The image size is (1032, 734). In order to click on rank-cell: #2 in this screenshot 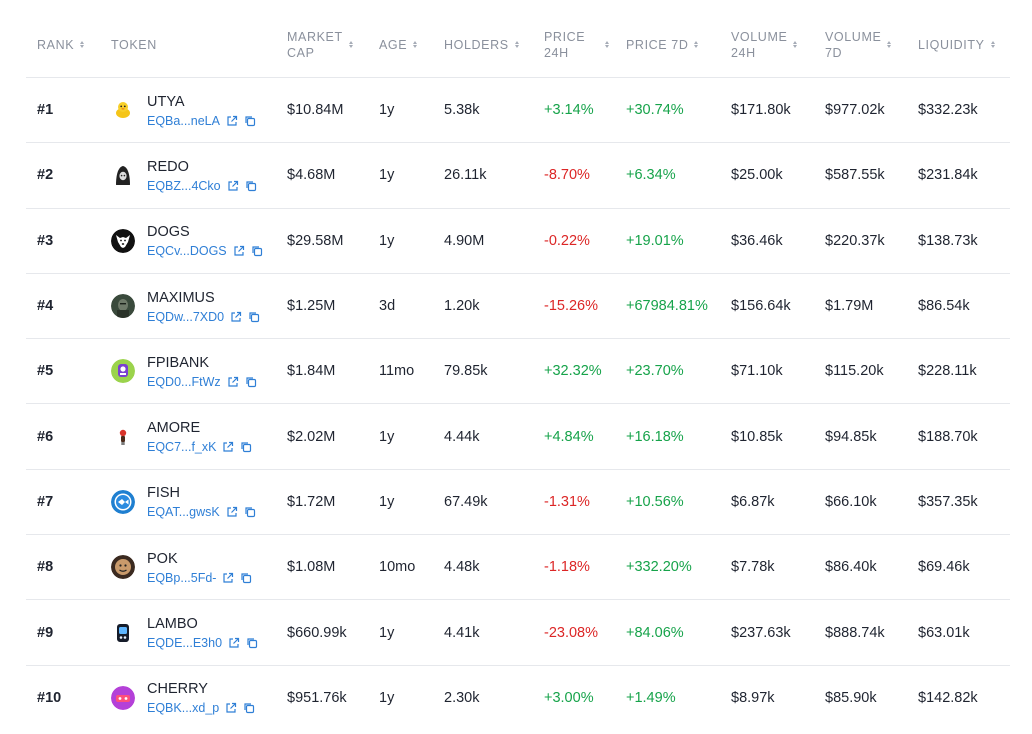, I will do `click(45, 175)`.